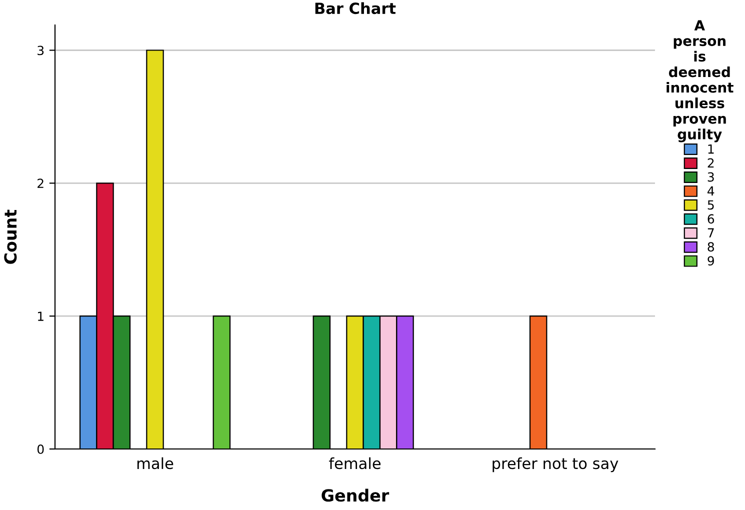 The image size is (745, 510). What do you see at coordinates (41, 316) in the screenshot?
I see `y-tick-label: 1` at bounding box center [41, 316].